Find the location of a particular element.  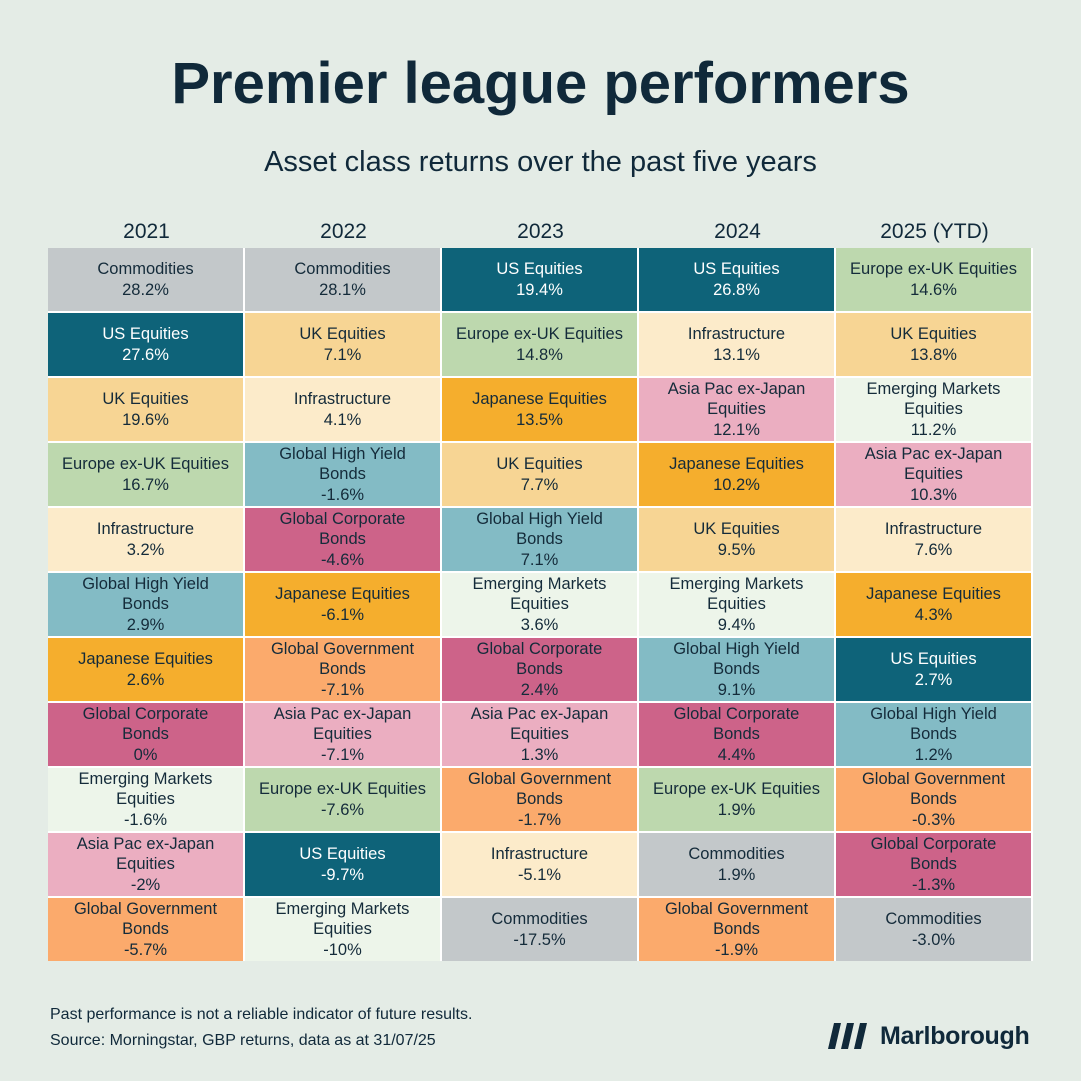

return-value: -5.7% is located at coordinates (145, 949).